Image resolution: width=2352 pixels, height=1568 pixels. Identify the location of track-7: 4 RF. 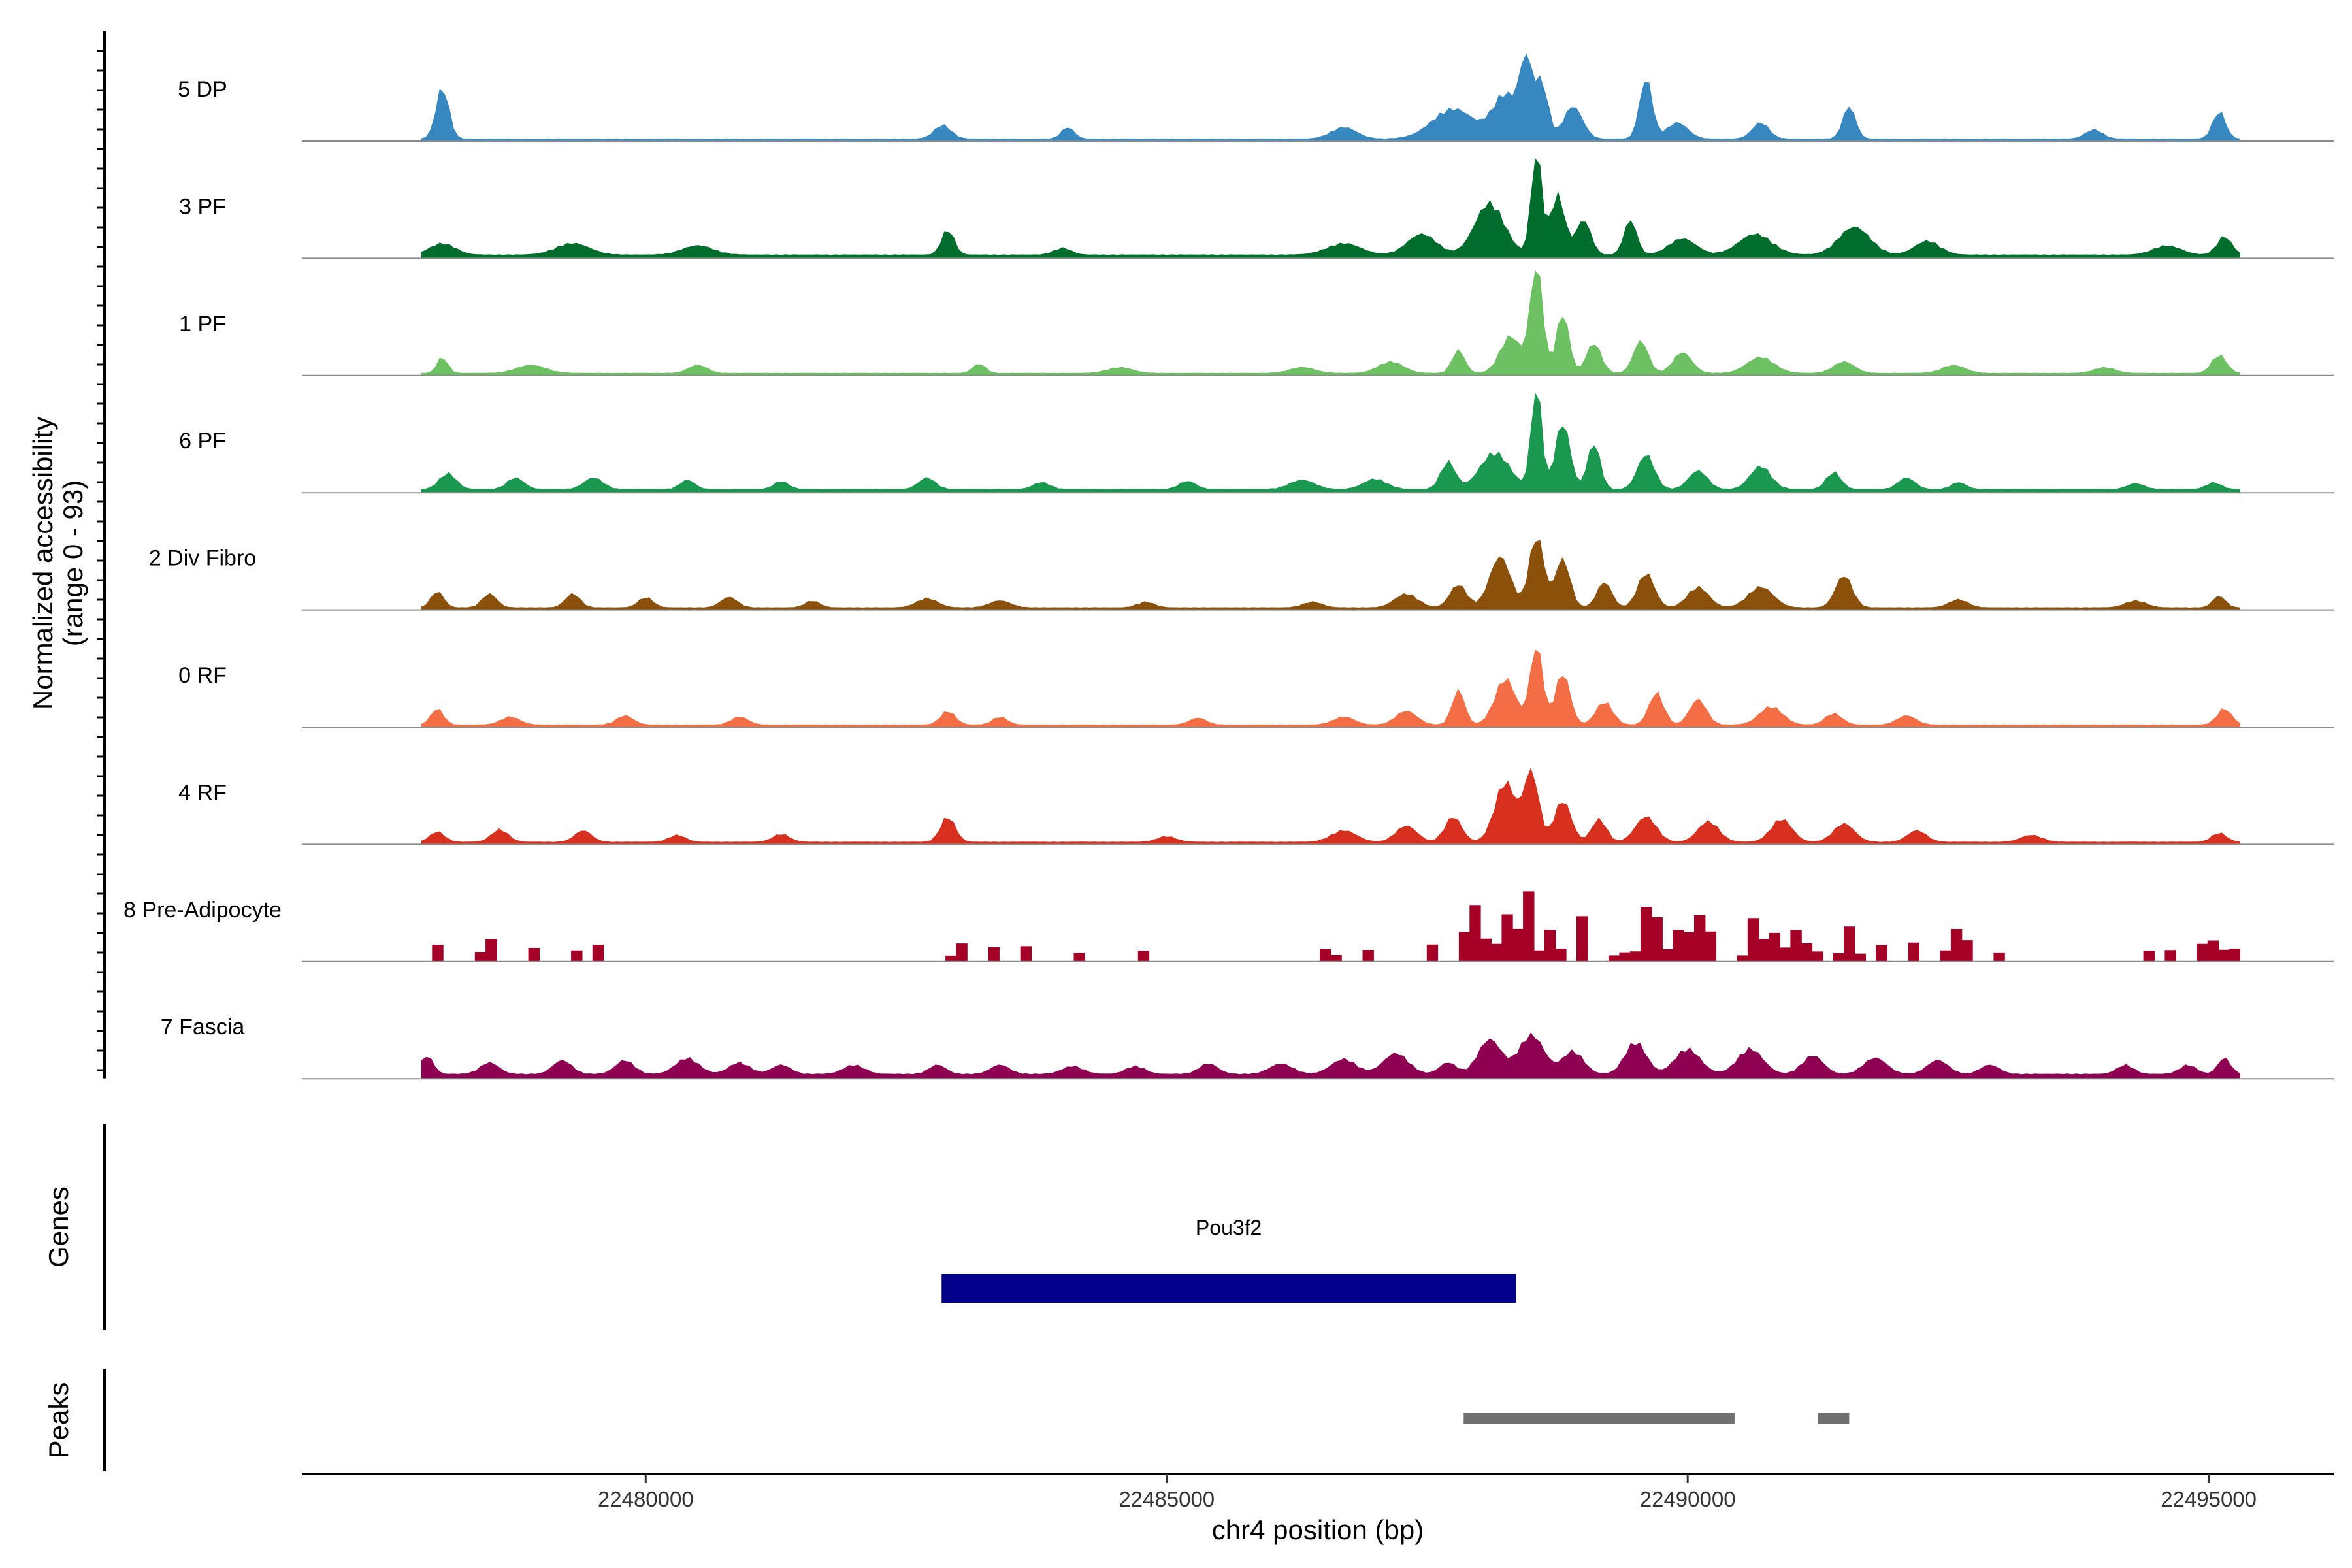
(1256, 806).